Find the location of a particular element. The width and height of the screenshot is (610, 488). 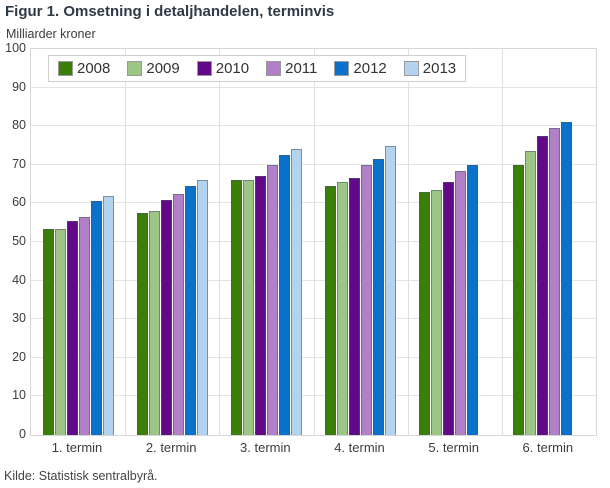

legend-item-2012: 2012 is located at coordinates (360, 68).